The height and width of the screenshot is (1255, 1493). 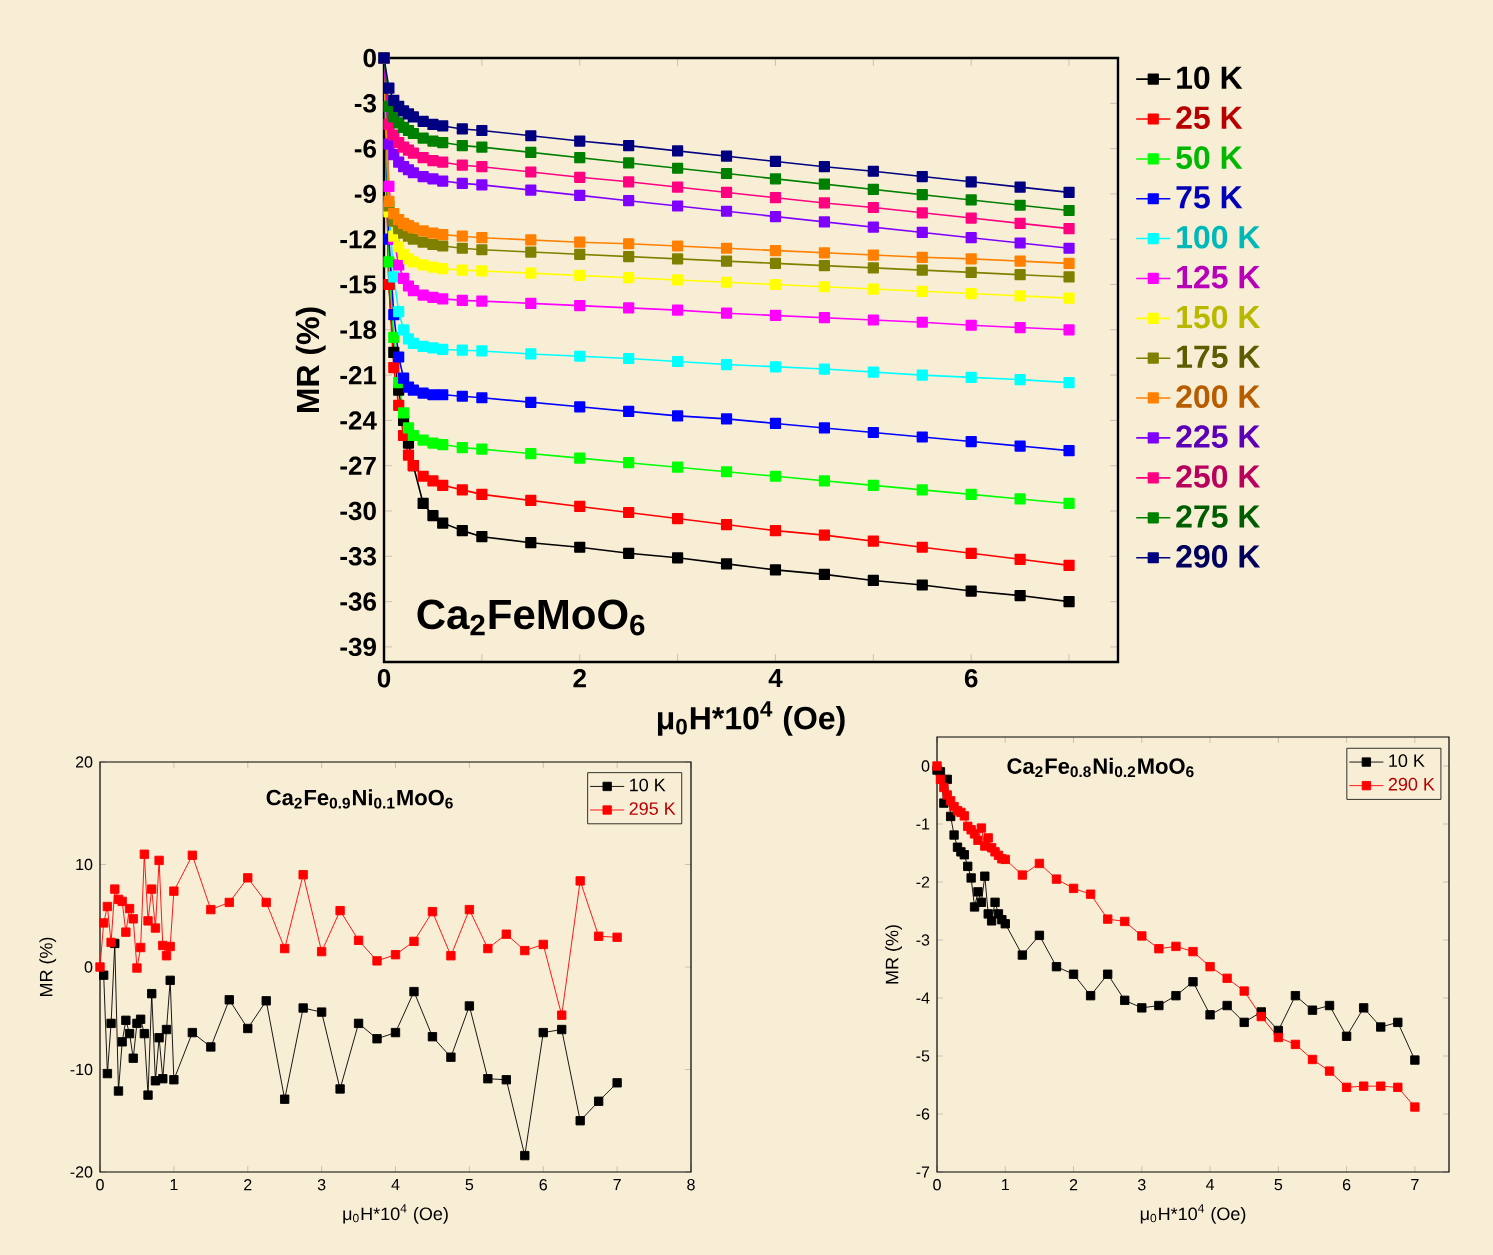 What do you see at coordinates (923, 882) in the screenshot?
I see `y-tick-label: -2` at bounding box center [923, 882].